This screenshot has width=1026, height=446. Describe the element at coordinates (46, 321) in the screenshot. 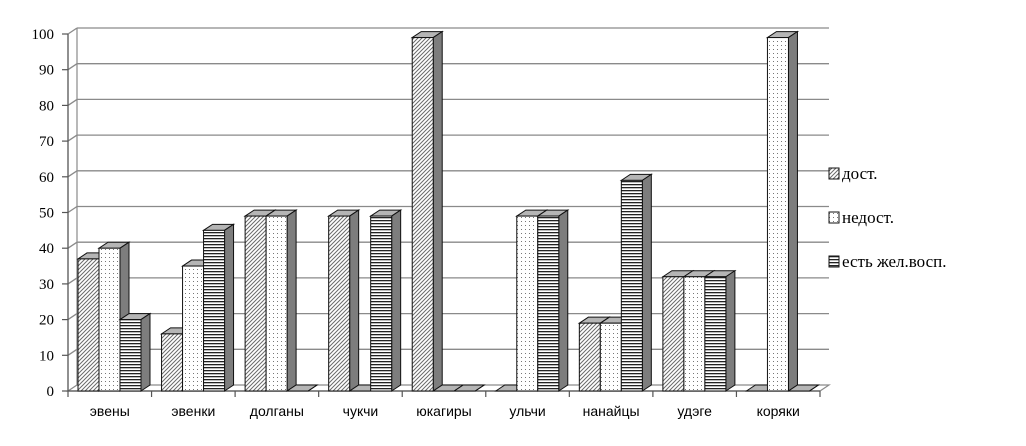

I see `y-tick-label: 20` at that location.